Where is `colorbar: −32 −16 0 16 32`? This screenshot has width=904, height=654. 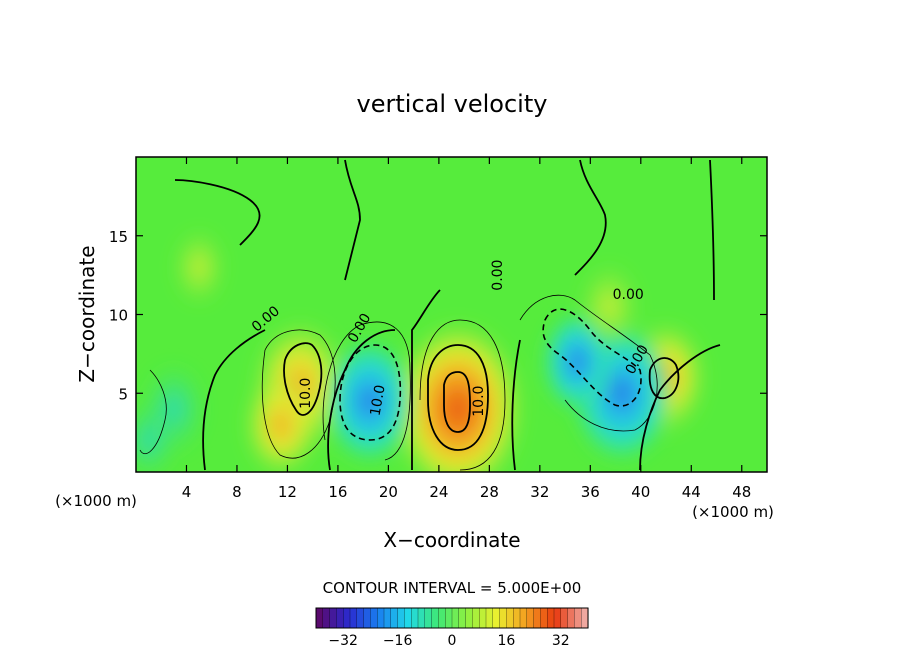 colorbar: −32 −16 0 16 32 is located at coordinates (452, 628).